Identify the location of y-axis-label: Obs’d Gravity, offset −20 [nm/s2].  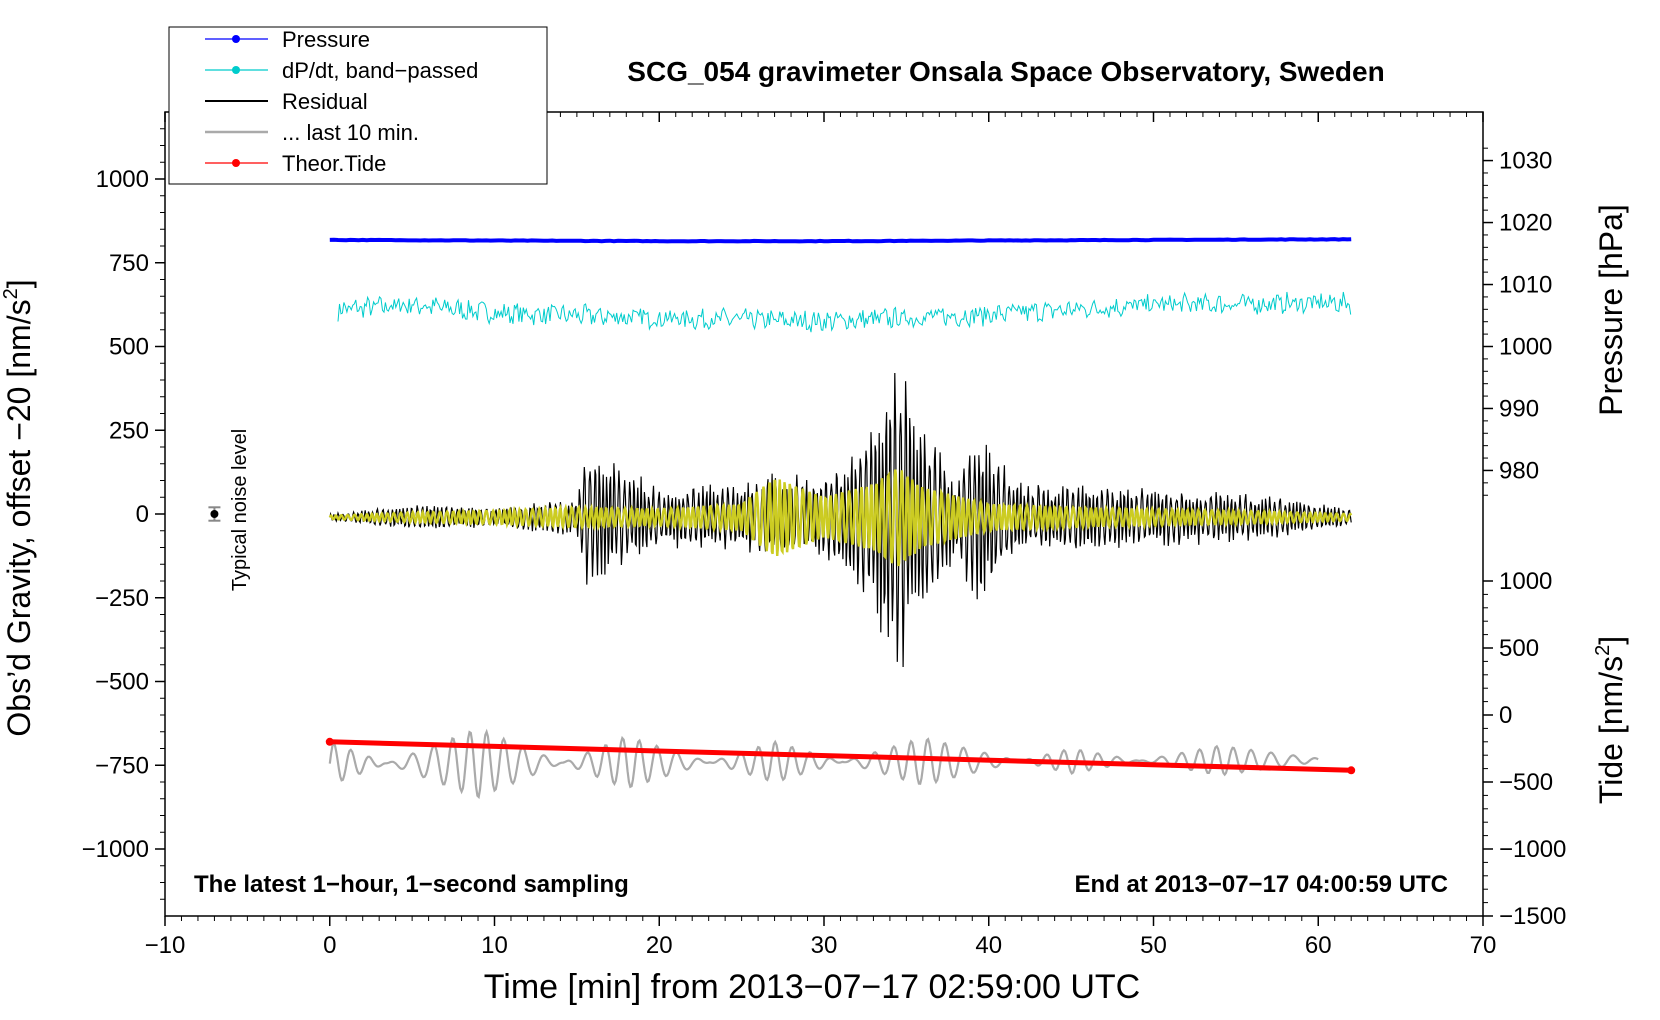
(18, 507).